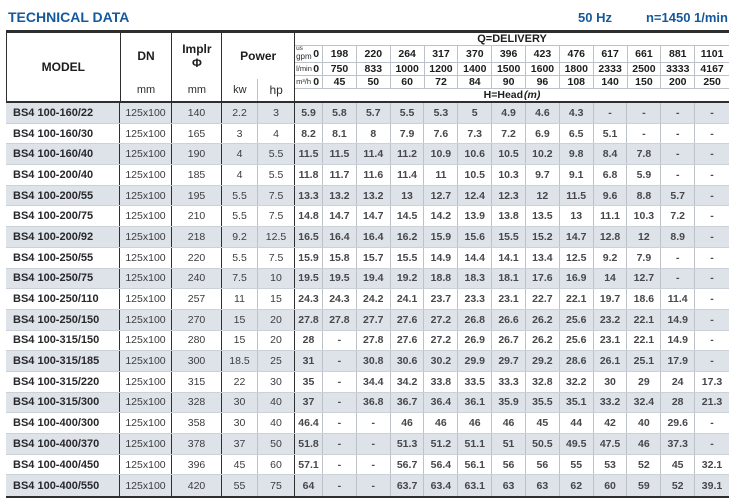 The image size is (735, 500). Describe the element at coordinates (309, 381) in the screenshot. I see `head-cell: 35` at that location.